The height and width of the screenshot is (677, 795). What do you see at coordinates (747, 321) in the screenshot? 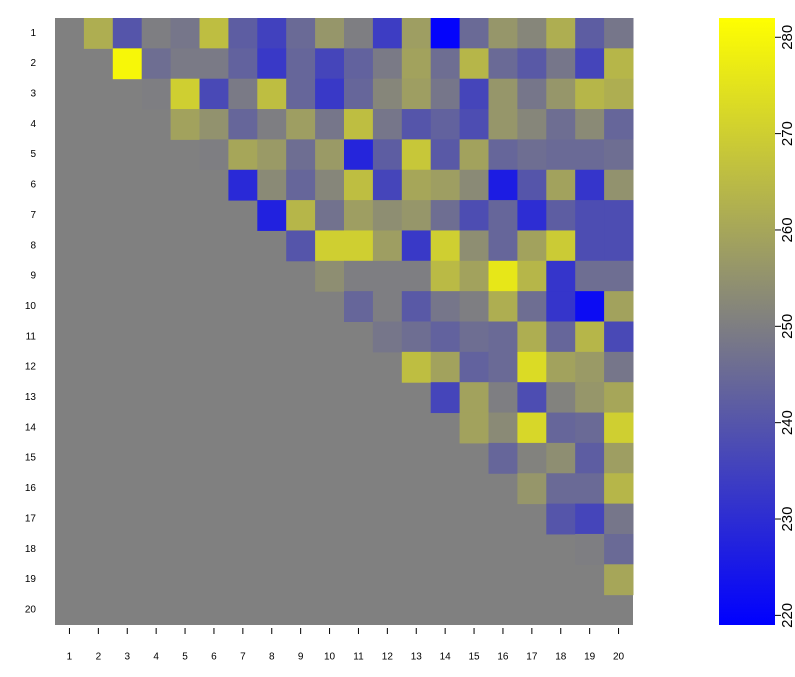
I see `colorbar` at bounding box center [747, 321].